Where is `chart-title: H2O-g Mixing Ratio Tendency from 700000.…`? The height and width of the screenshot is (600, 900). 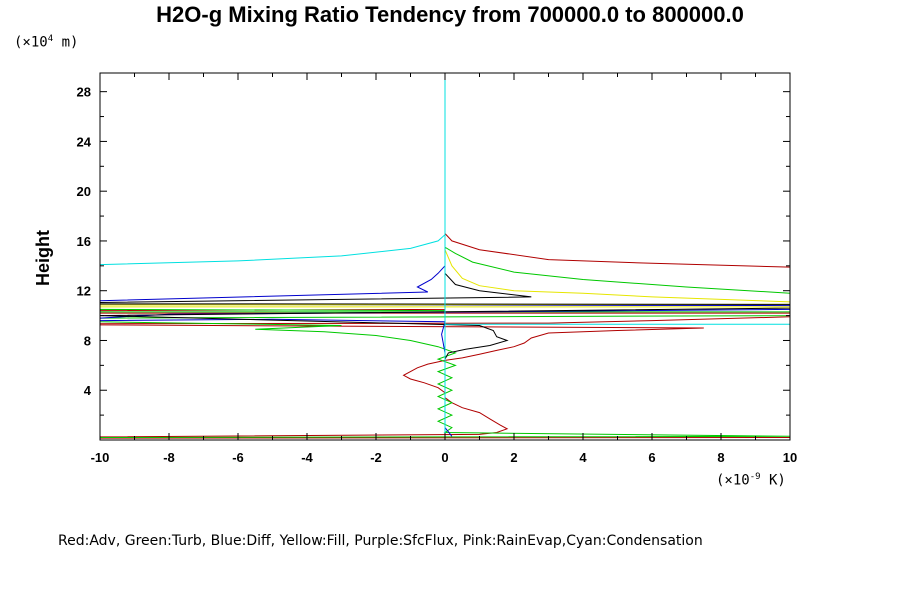 chart-title: H2O-g Mixing Ratio Tendency from 700000.… is located at coordinates (450, 14).